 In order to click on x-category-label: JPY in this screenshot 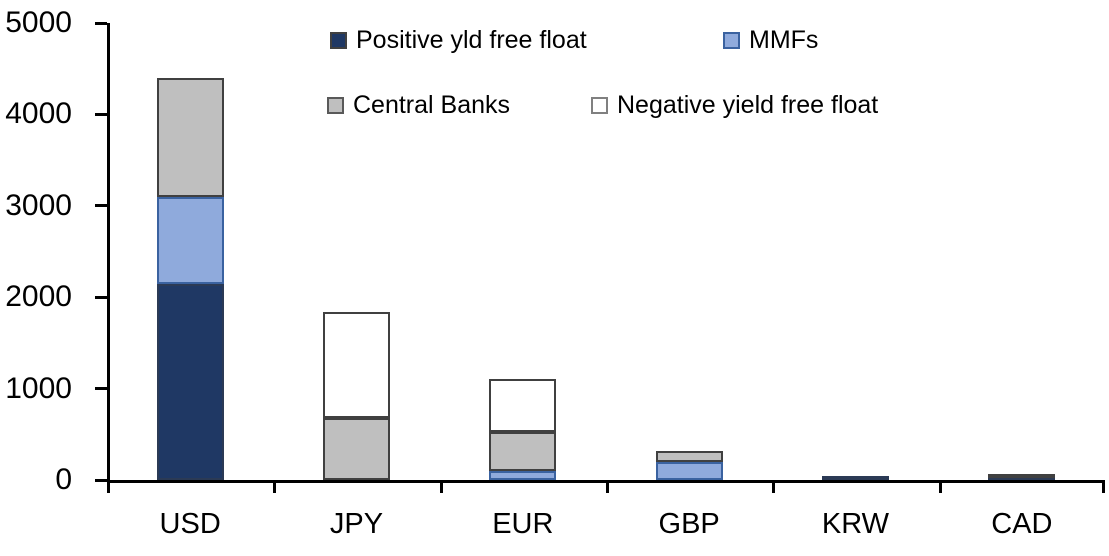, I will do `click(356, 524)`.